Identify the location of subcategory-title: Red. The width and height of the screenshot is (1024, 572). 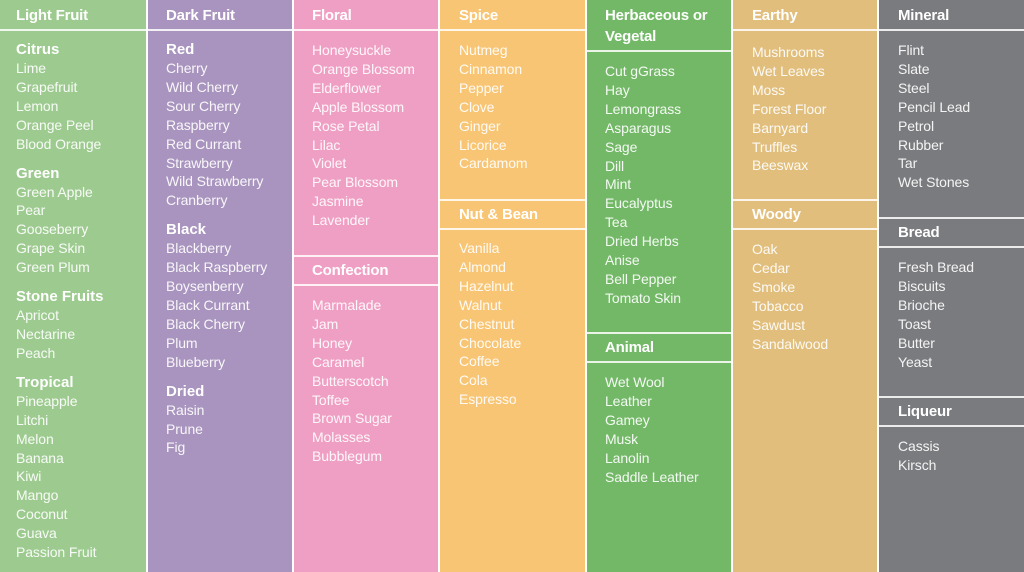
(180, 49).